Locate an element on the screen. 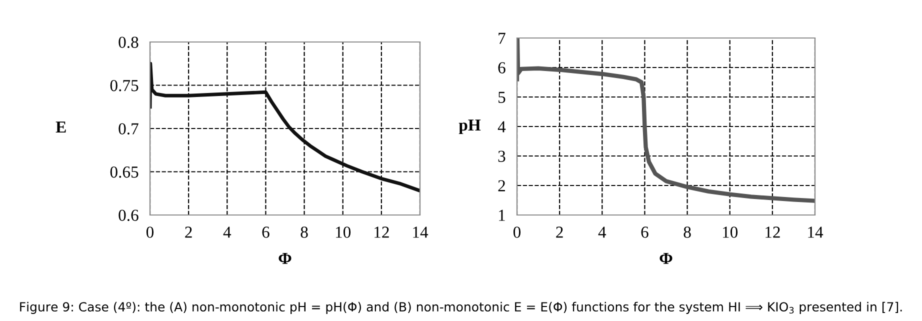 The width and height of the screenshot is (922, 321). y-tick-label: 1 is located at coordinates (502, 215).